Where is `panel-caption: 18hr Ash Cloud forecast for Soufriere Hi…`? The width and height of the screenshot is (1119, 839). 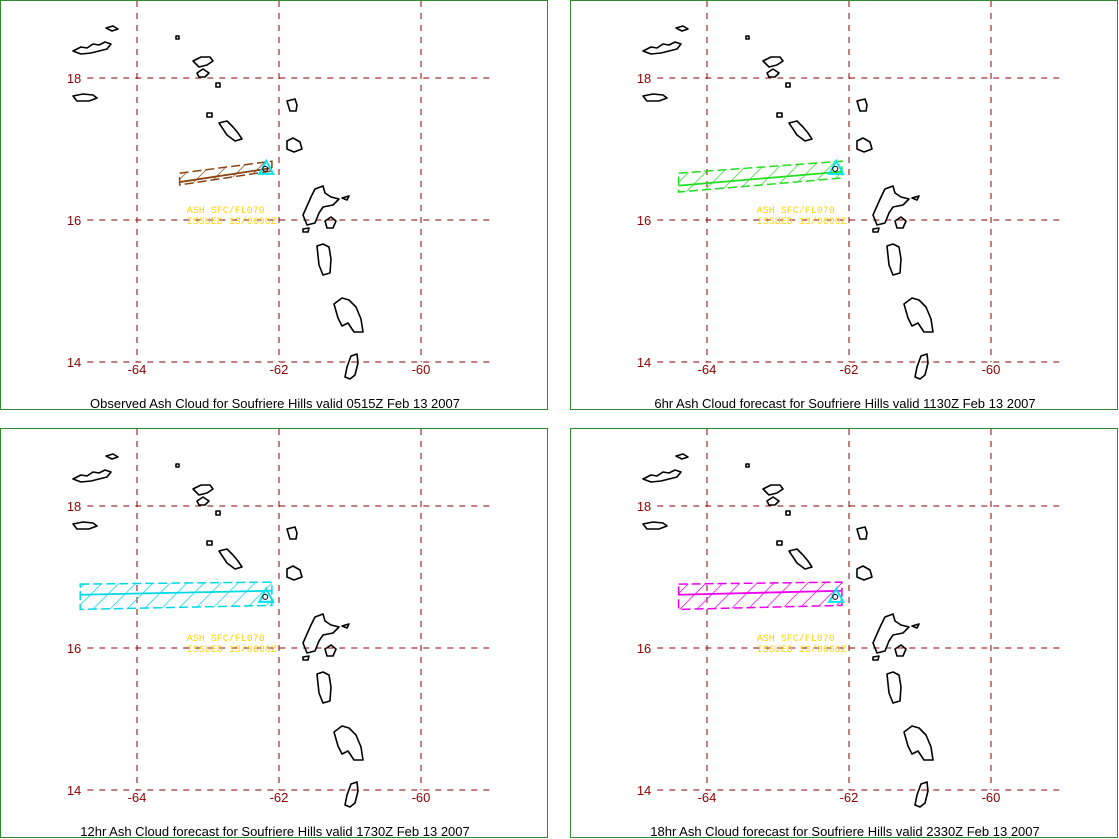
panel-caption: 18hr Ash Cloud forecast for Soufriere Hi… is located at coordinates (845, 831).